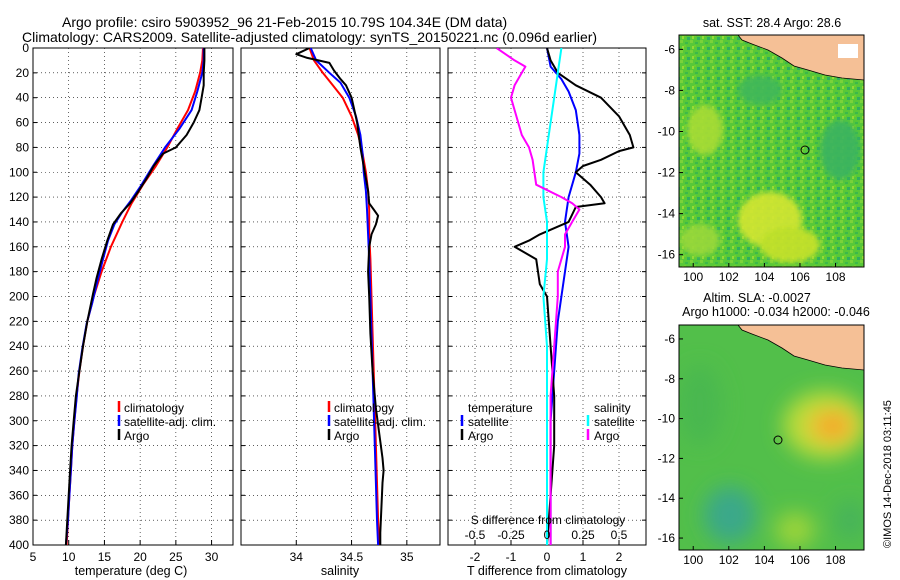 The height and width of the screenshot is (580, 900). Describe the element at coordinates (481, 436) in the screenshot. I see `legend-label-t-argo: Argo` at that location.